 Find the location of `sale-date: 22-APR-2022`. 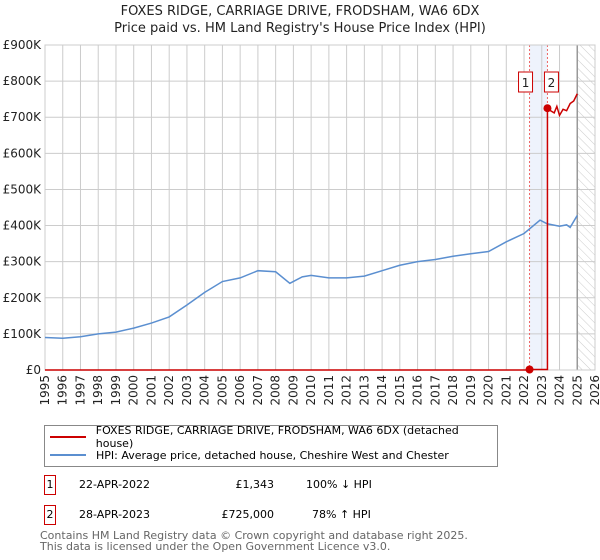

sale-date: 22-APR-2022 is located at coordinates (115, 484).